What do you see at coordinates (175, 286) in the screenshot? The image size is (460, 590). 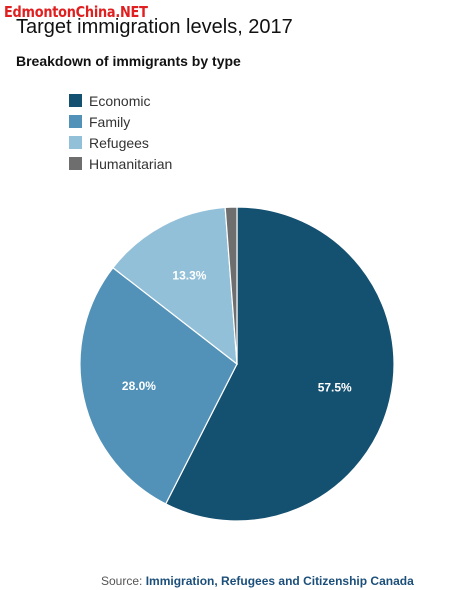 I see `pie-slice-refugees` at bounding box center [175, 286].